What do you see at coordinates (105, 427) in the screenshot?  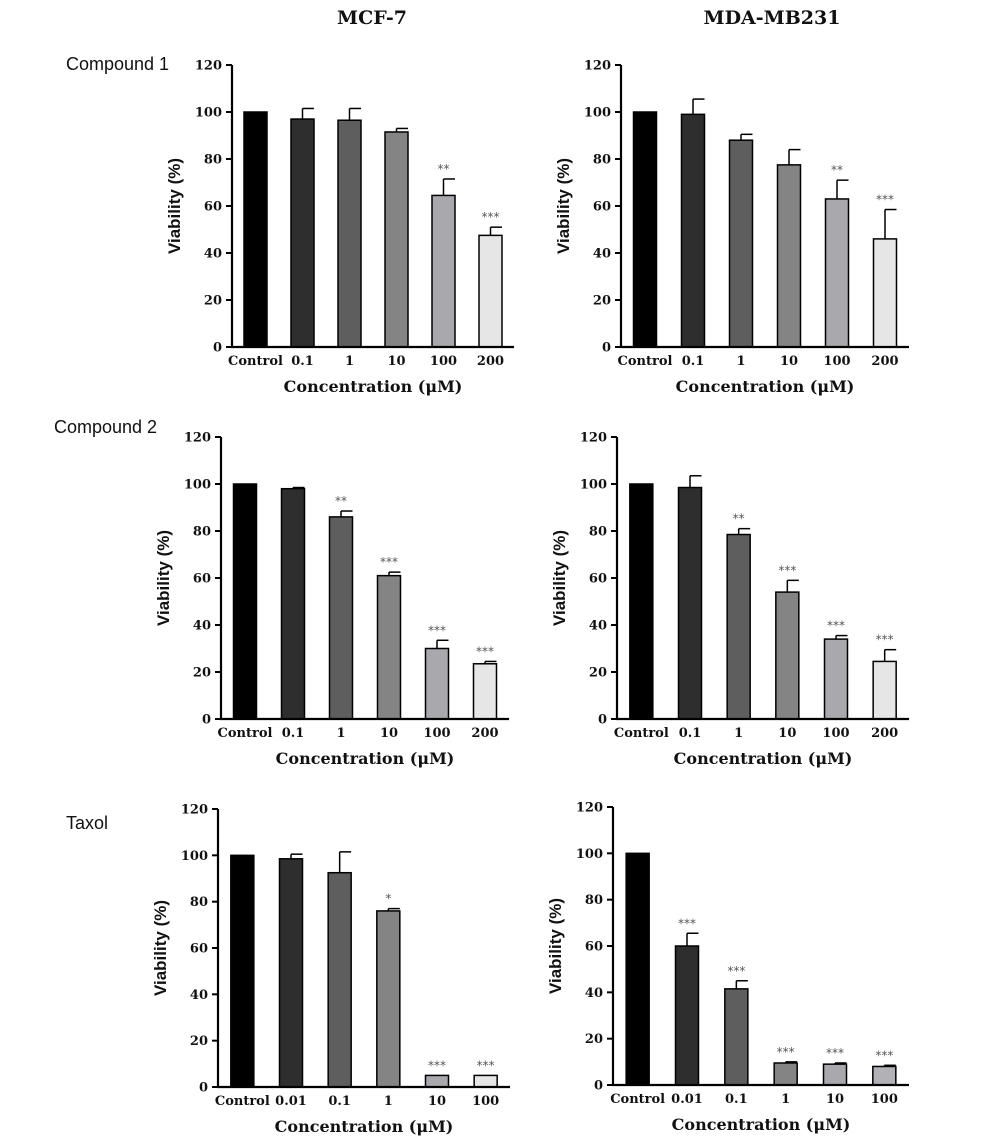 I see `row-label-compound-2: Compound 2` at bounding box center [105, 427].